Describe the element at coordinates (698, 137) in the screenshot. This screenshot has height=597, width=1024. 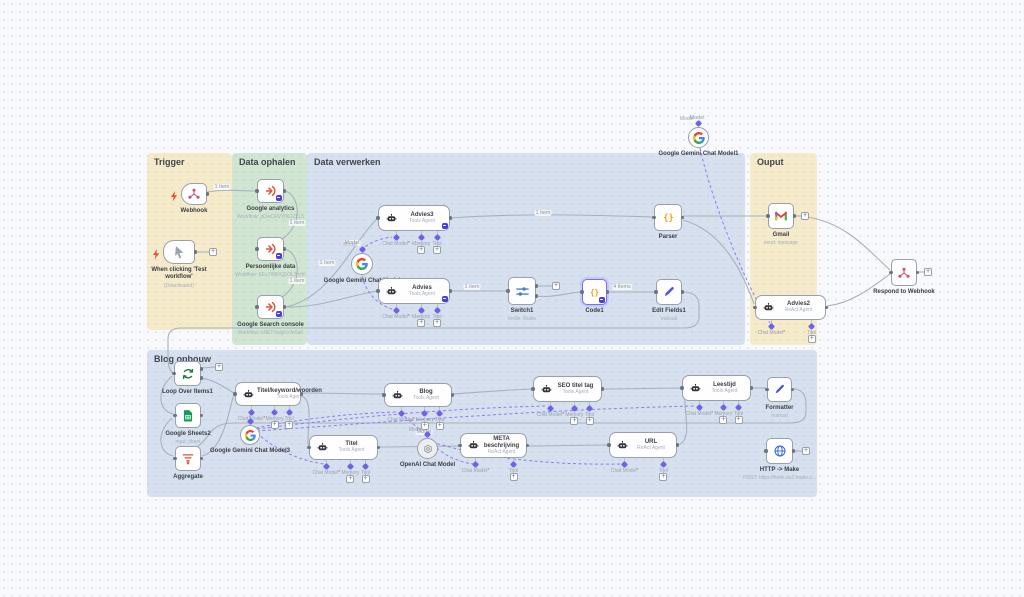
I see `node-gemini-chat-model1` at that location.